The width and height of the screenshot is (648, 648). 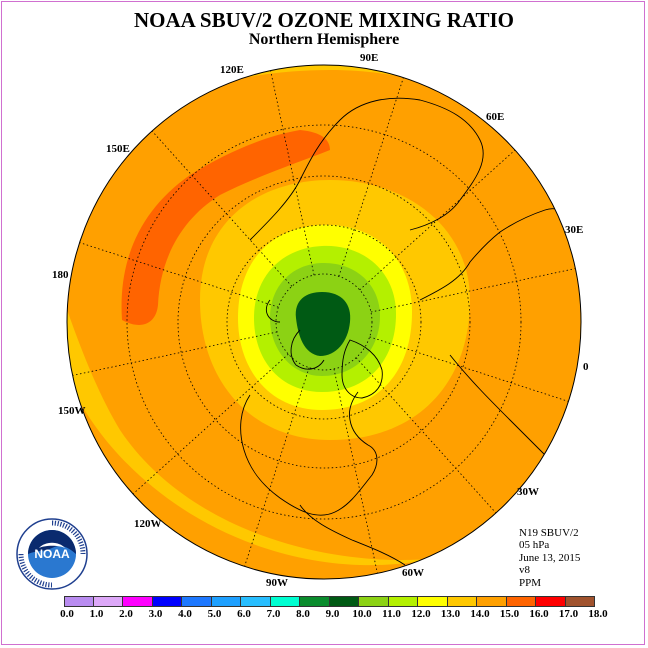 What do you see at coordinates (67, 614) in the screenshot?
I see `colorbar-tick-label: 0.0` at bounding box center [67, 614].